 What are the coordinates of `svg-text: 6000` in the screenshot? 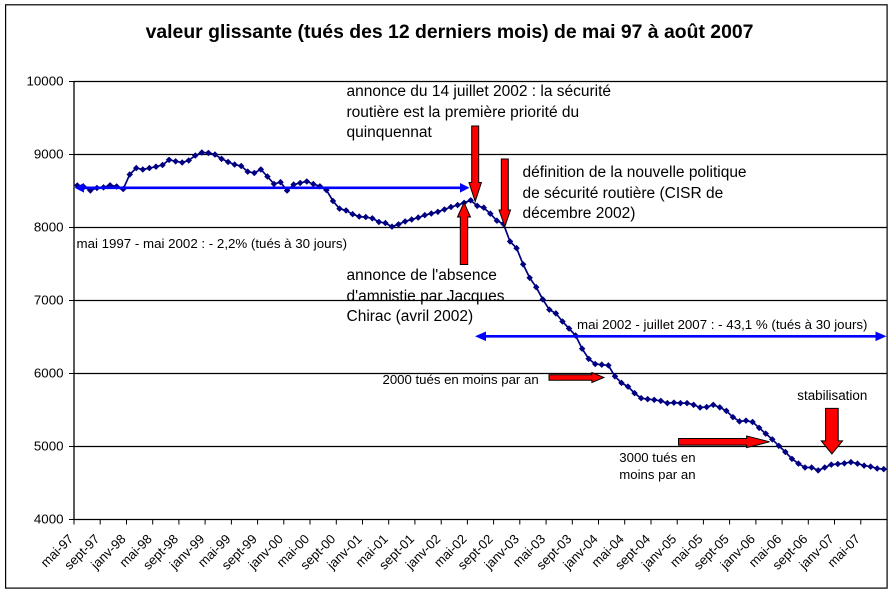 It's located at (49, 373).